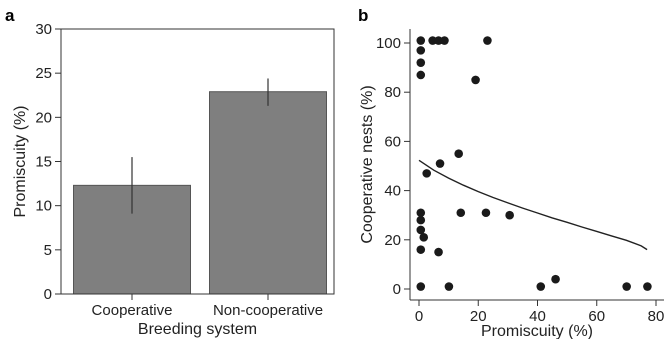  What do you see at coordinates (533, 205) in the screenshot?
I see `fit-curve` at bounding box center [533, 205].